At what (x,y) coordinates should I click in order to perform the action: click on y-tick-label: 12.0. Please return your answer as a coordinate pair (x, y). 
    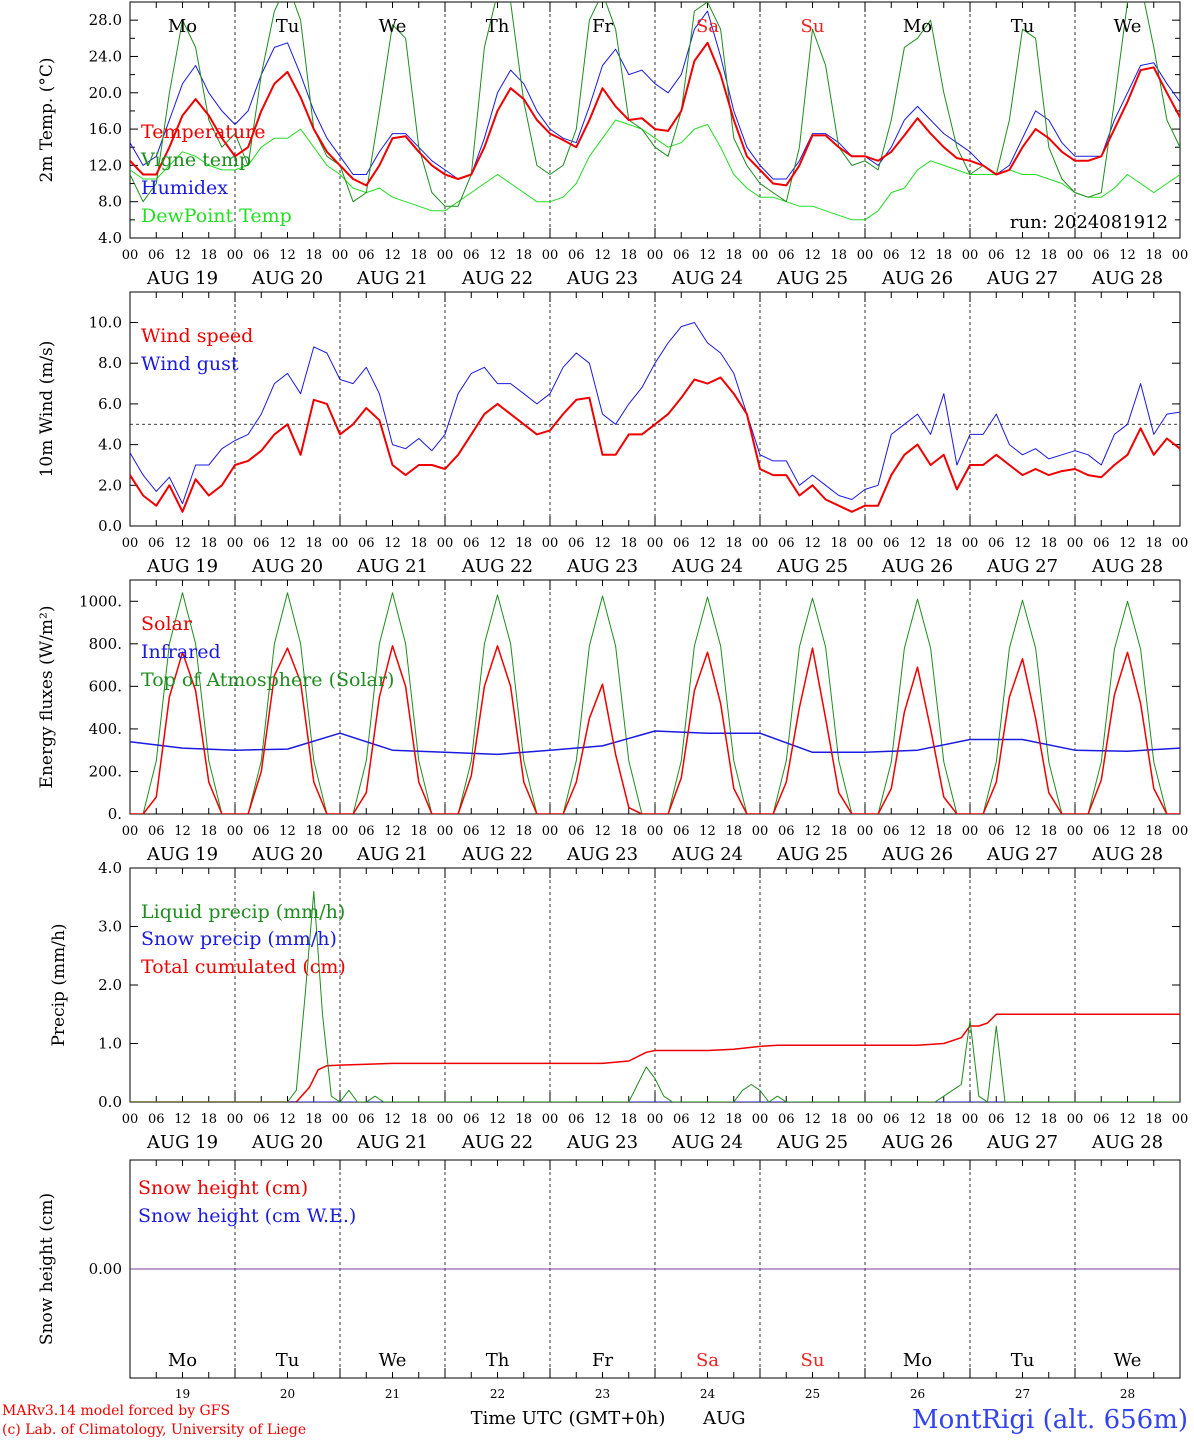
    Looking at the image, I should click on (105, 165).